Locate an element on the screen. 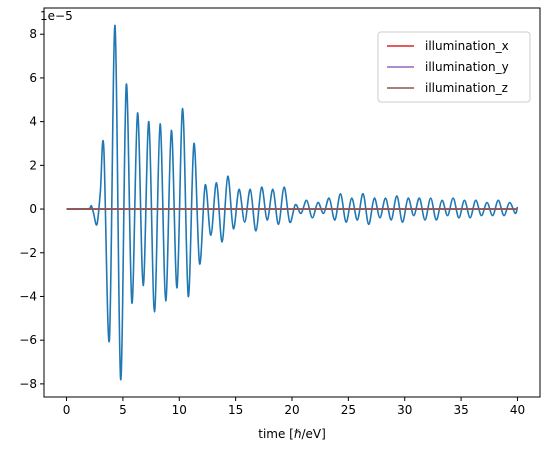 The width and height of the screenshot is (546, 450). y-tick-label: 6 is located at coordinates (33, 78).